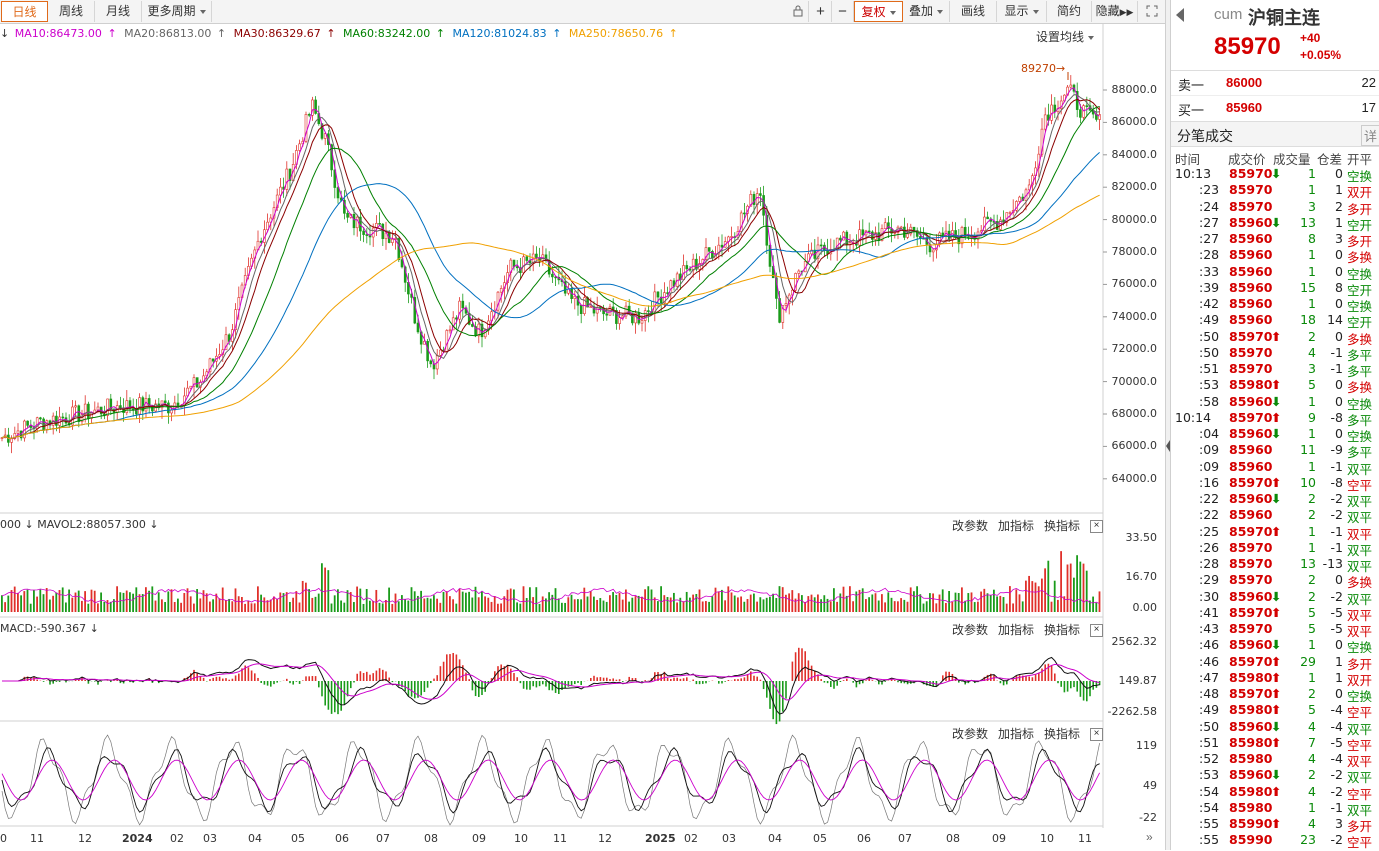 This screenshot has height=851, width=1379. Describe the element at coordinates (1336, 547) in the screenshot. I see `trade-oi-change: -1` at that location.